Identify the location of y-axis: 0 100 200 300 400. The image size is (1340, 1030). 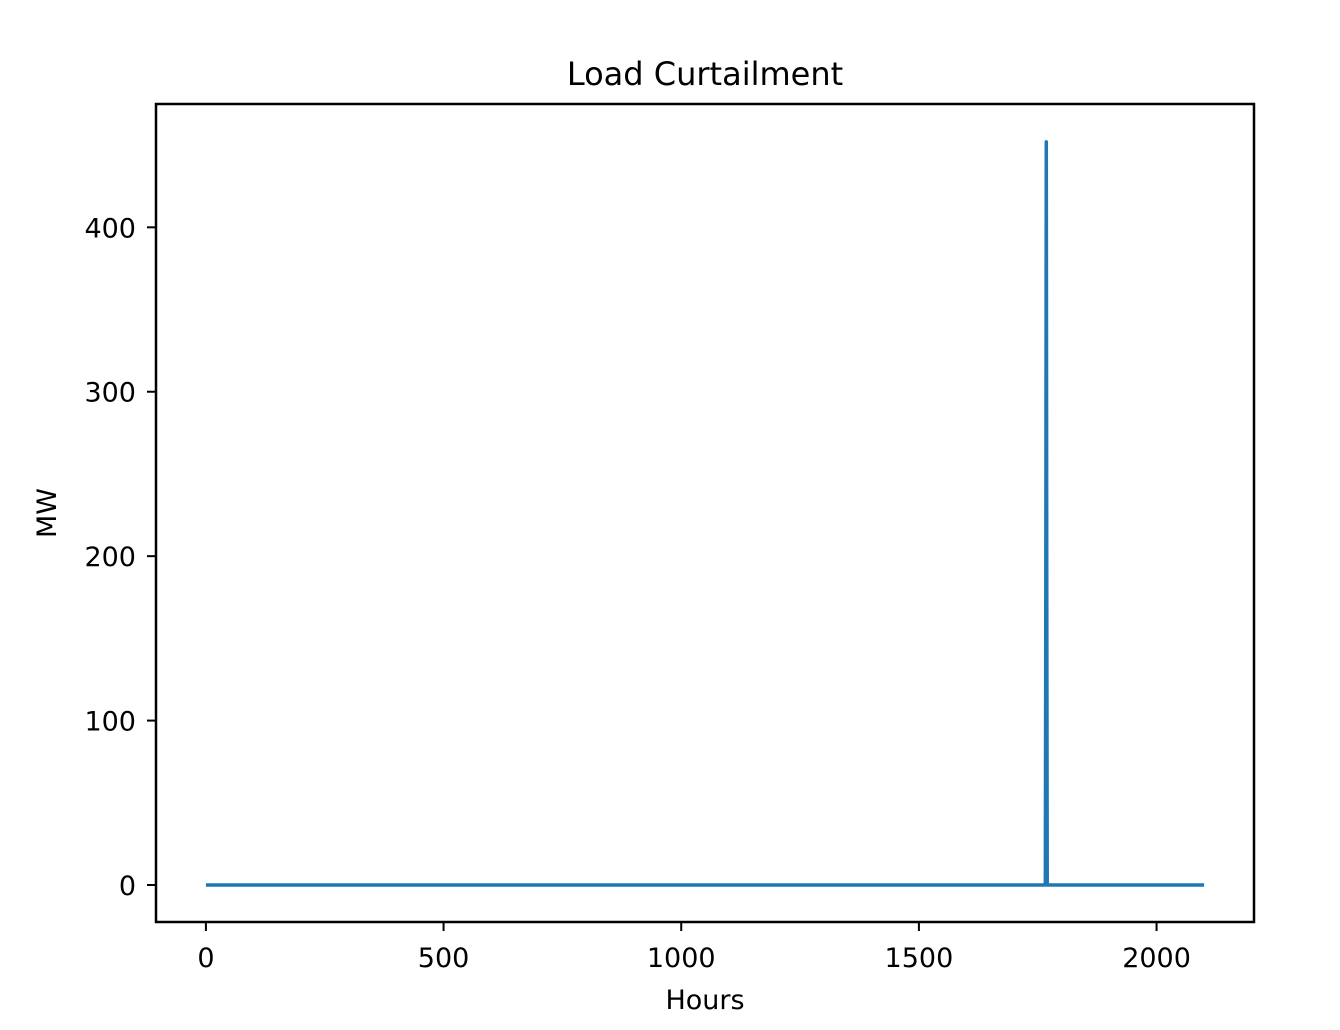
(120, 557).